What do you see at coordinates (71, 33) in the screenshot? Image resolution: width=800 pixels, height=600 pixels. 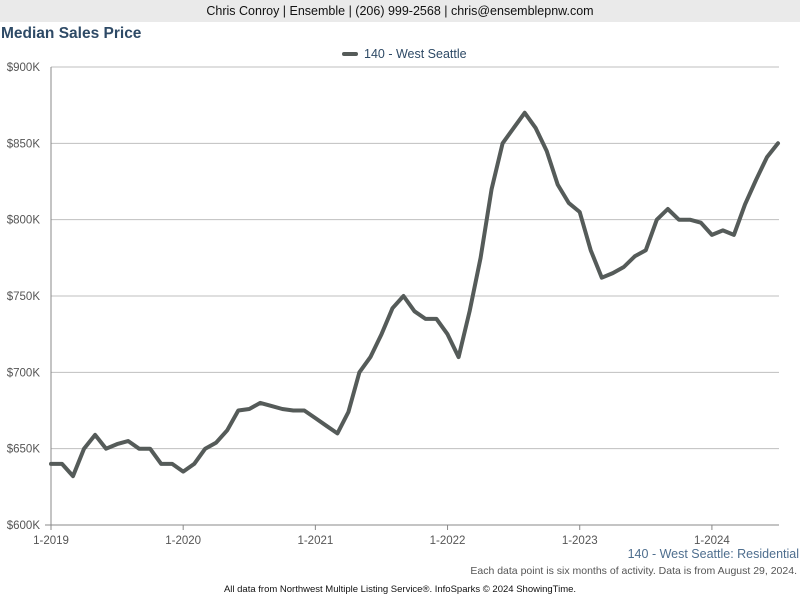 I see `chart-title: Median Sales Price` at bounding box center [71, 33].